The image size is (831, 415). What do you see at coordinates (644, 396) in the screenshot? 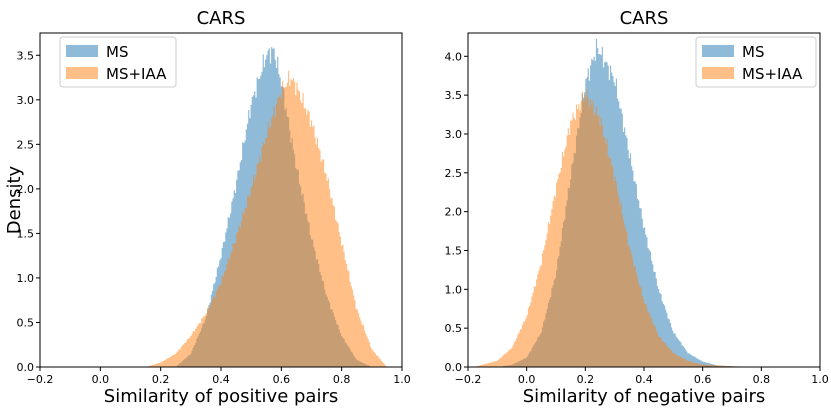
I see `x-axis-label: Similarity of negative pairs` at bounding box center [644, 396].